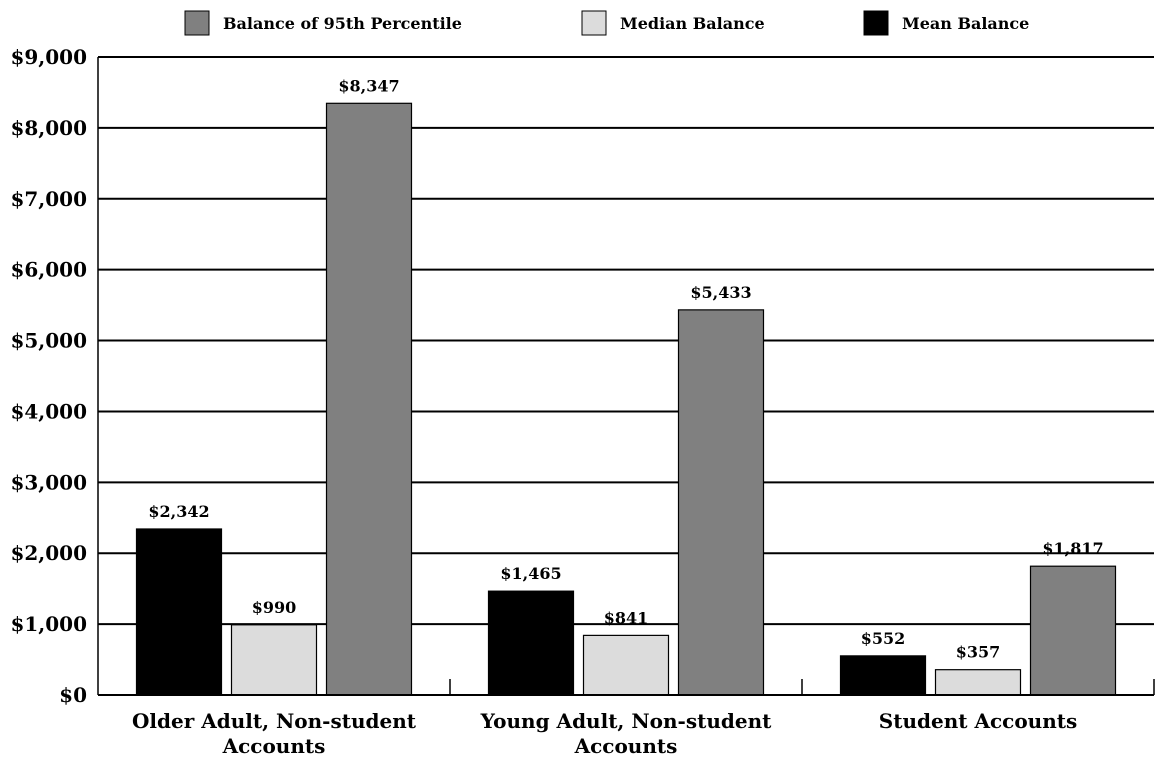  Describe the element at coordinates (530, 573) in the screenshot. I see `data-label: $1,465` at that location.